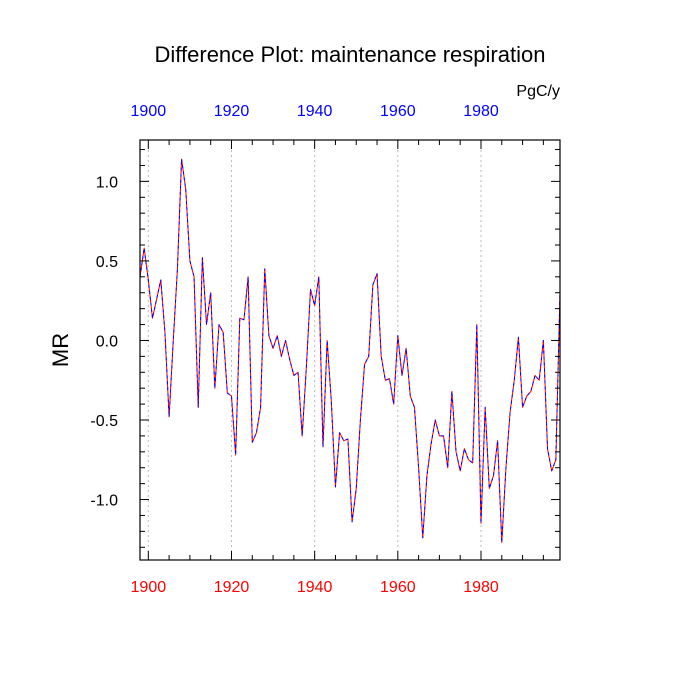 The width and height of the screenshot is (700, 700). What do you see at coordinates (104, 421) in the screenshot?
I see `y-tick-label: -0.5` at bounding box center [104, 421].